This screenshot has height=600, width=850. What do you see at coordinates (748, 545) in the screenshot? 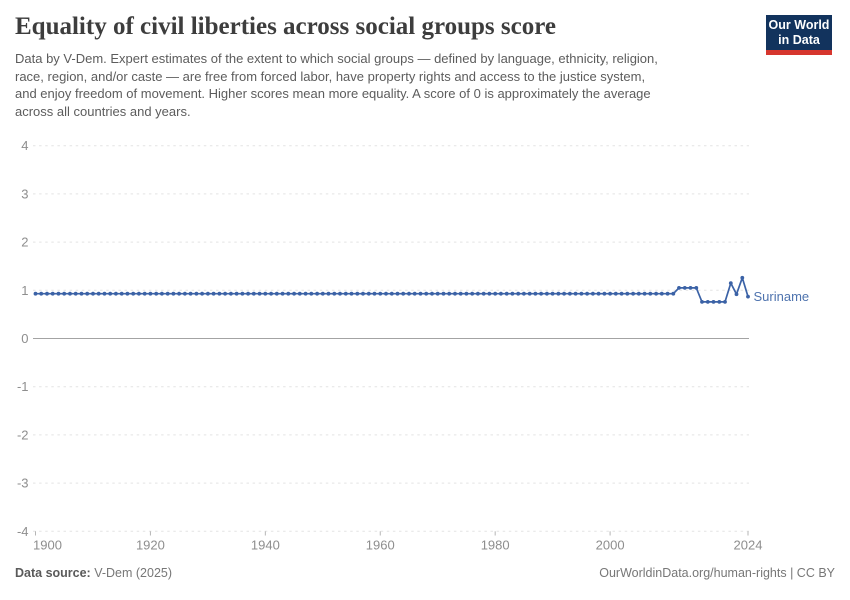
I see `x-axis-tick-label: 2024` at bounding box center [748, 545].